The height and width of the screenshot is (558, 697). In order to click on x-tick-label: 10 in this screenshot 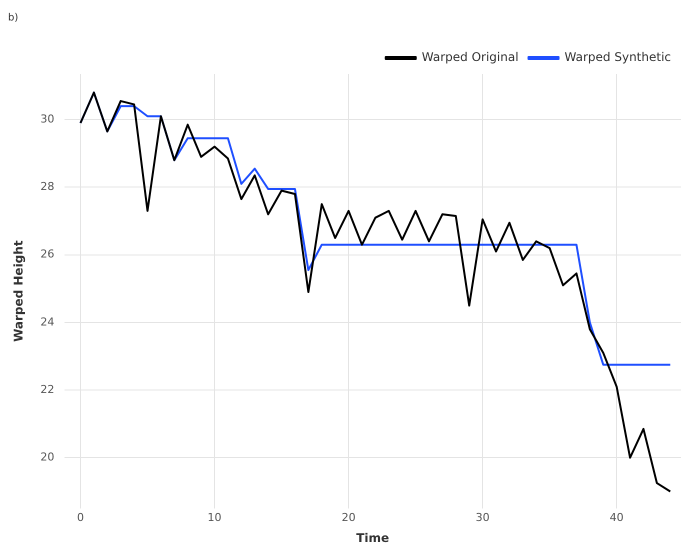, I will do `click(215, 517)`.